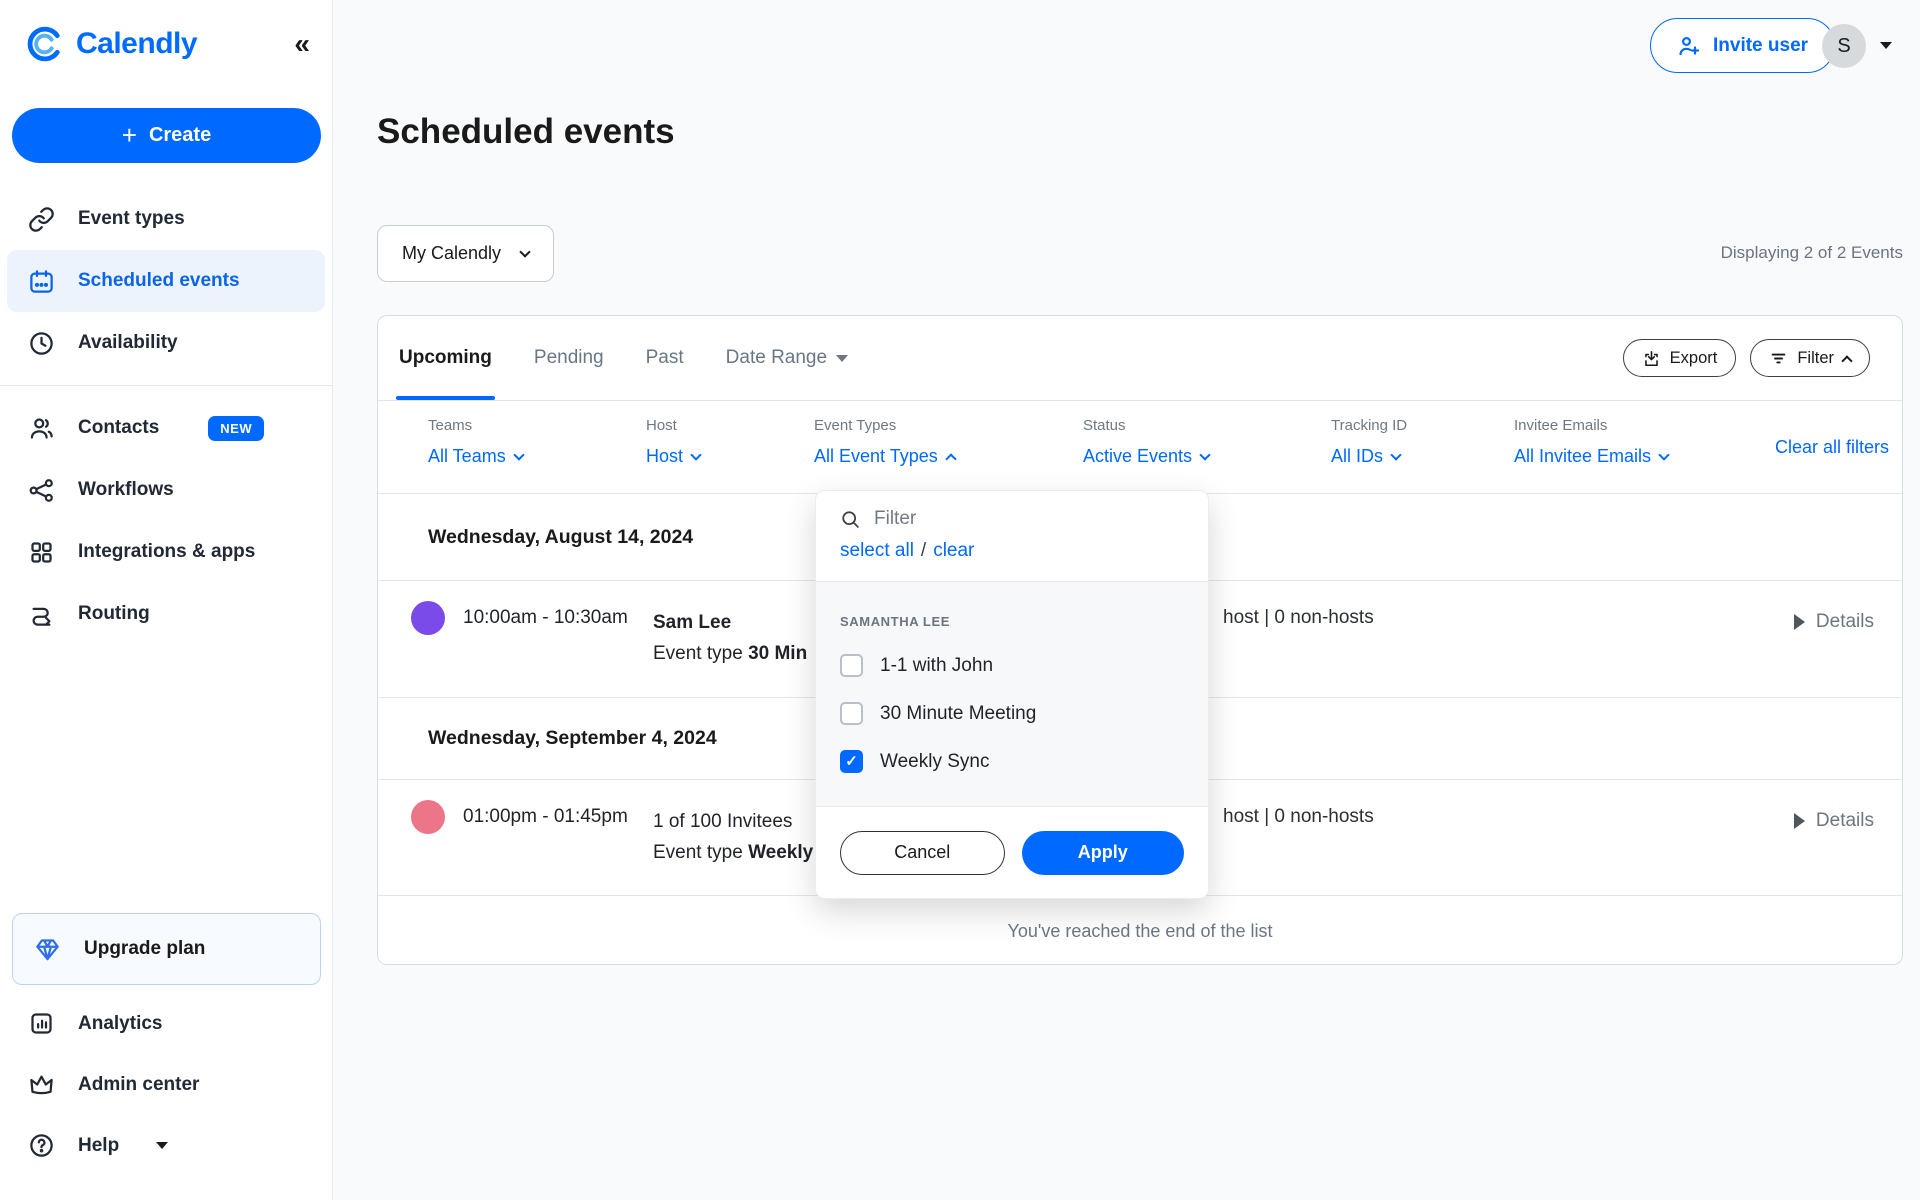  I want to click on select-controls: select all / clear, so click(907, 550).